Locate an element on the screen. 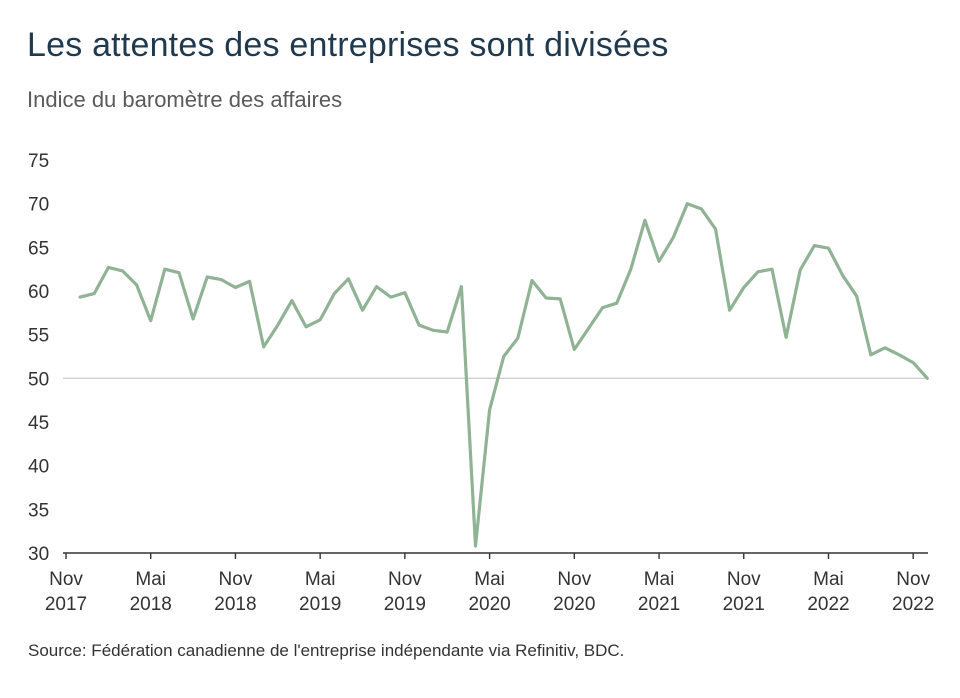  y-tick-label: 75 is located at coordinates (38, 161).